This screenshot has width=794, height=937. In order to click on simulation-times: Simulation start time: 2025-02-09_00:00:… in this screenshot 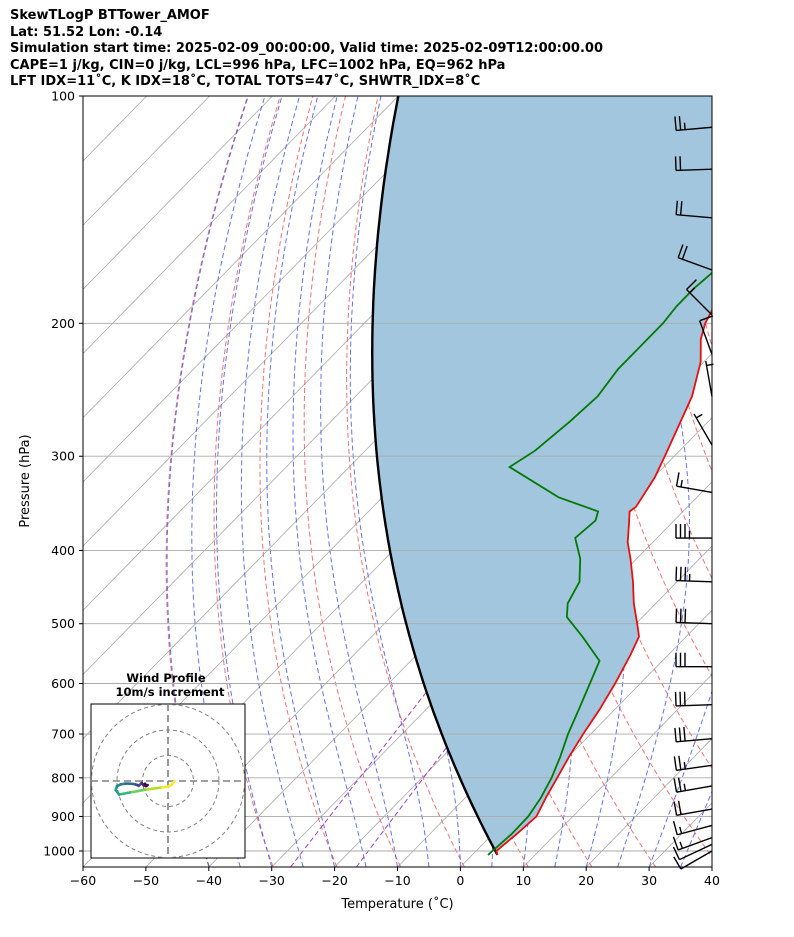, I will do `click(306, 48)`.